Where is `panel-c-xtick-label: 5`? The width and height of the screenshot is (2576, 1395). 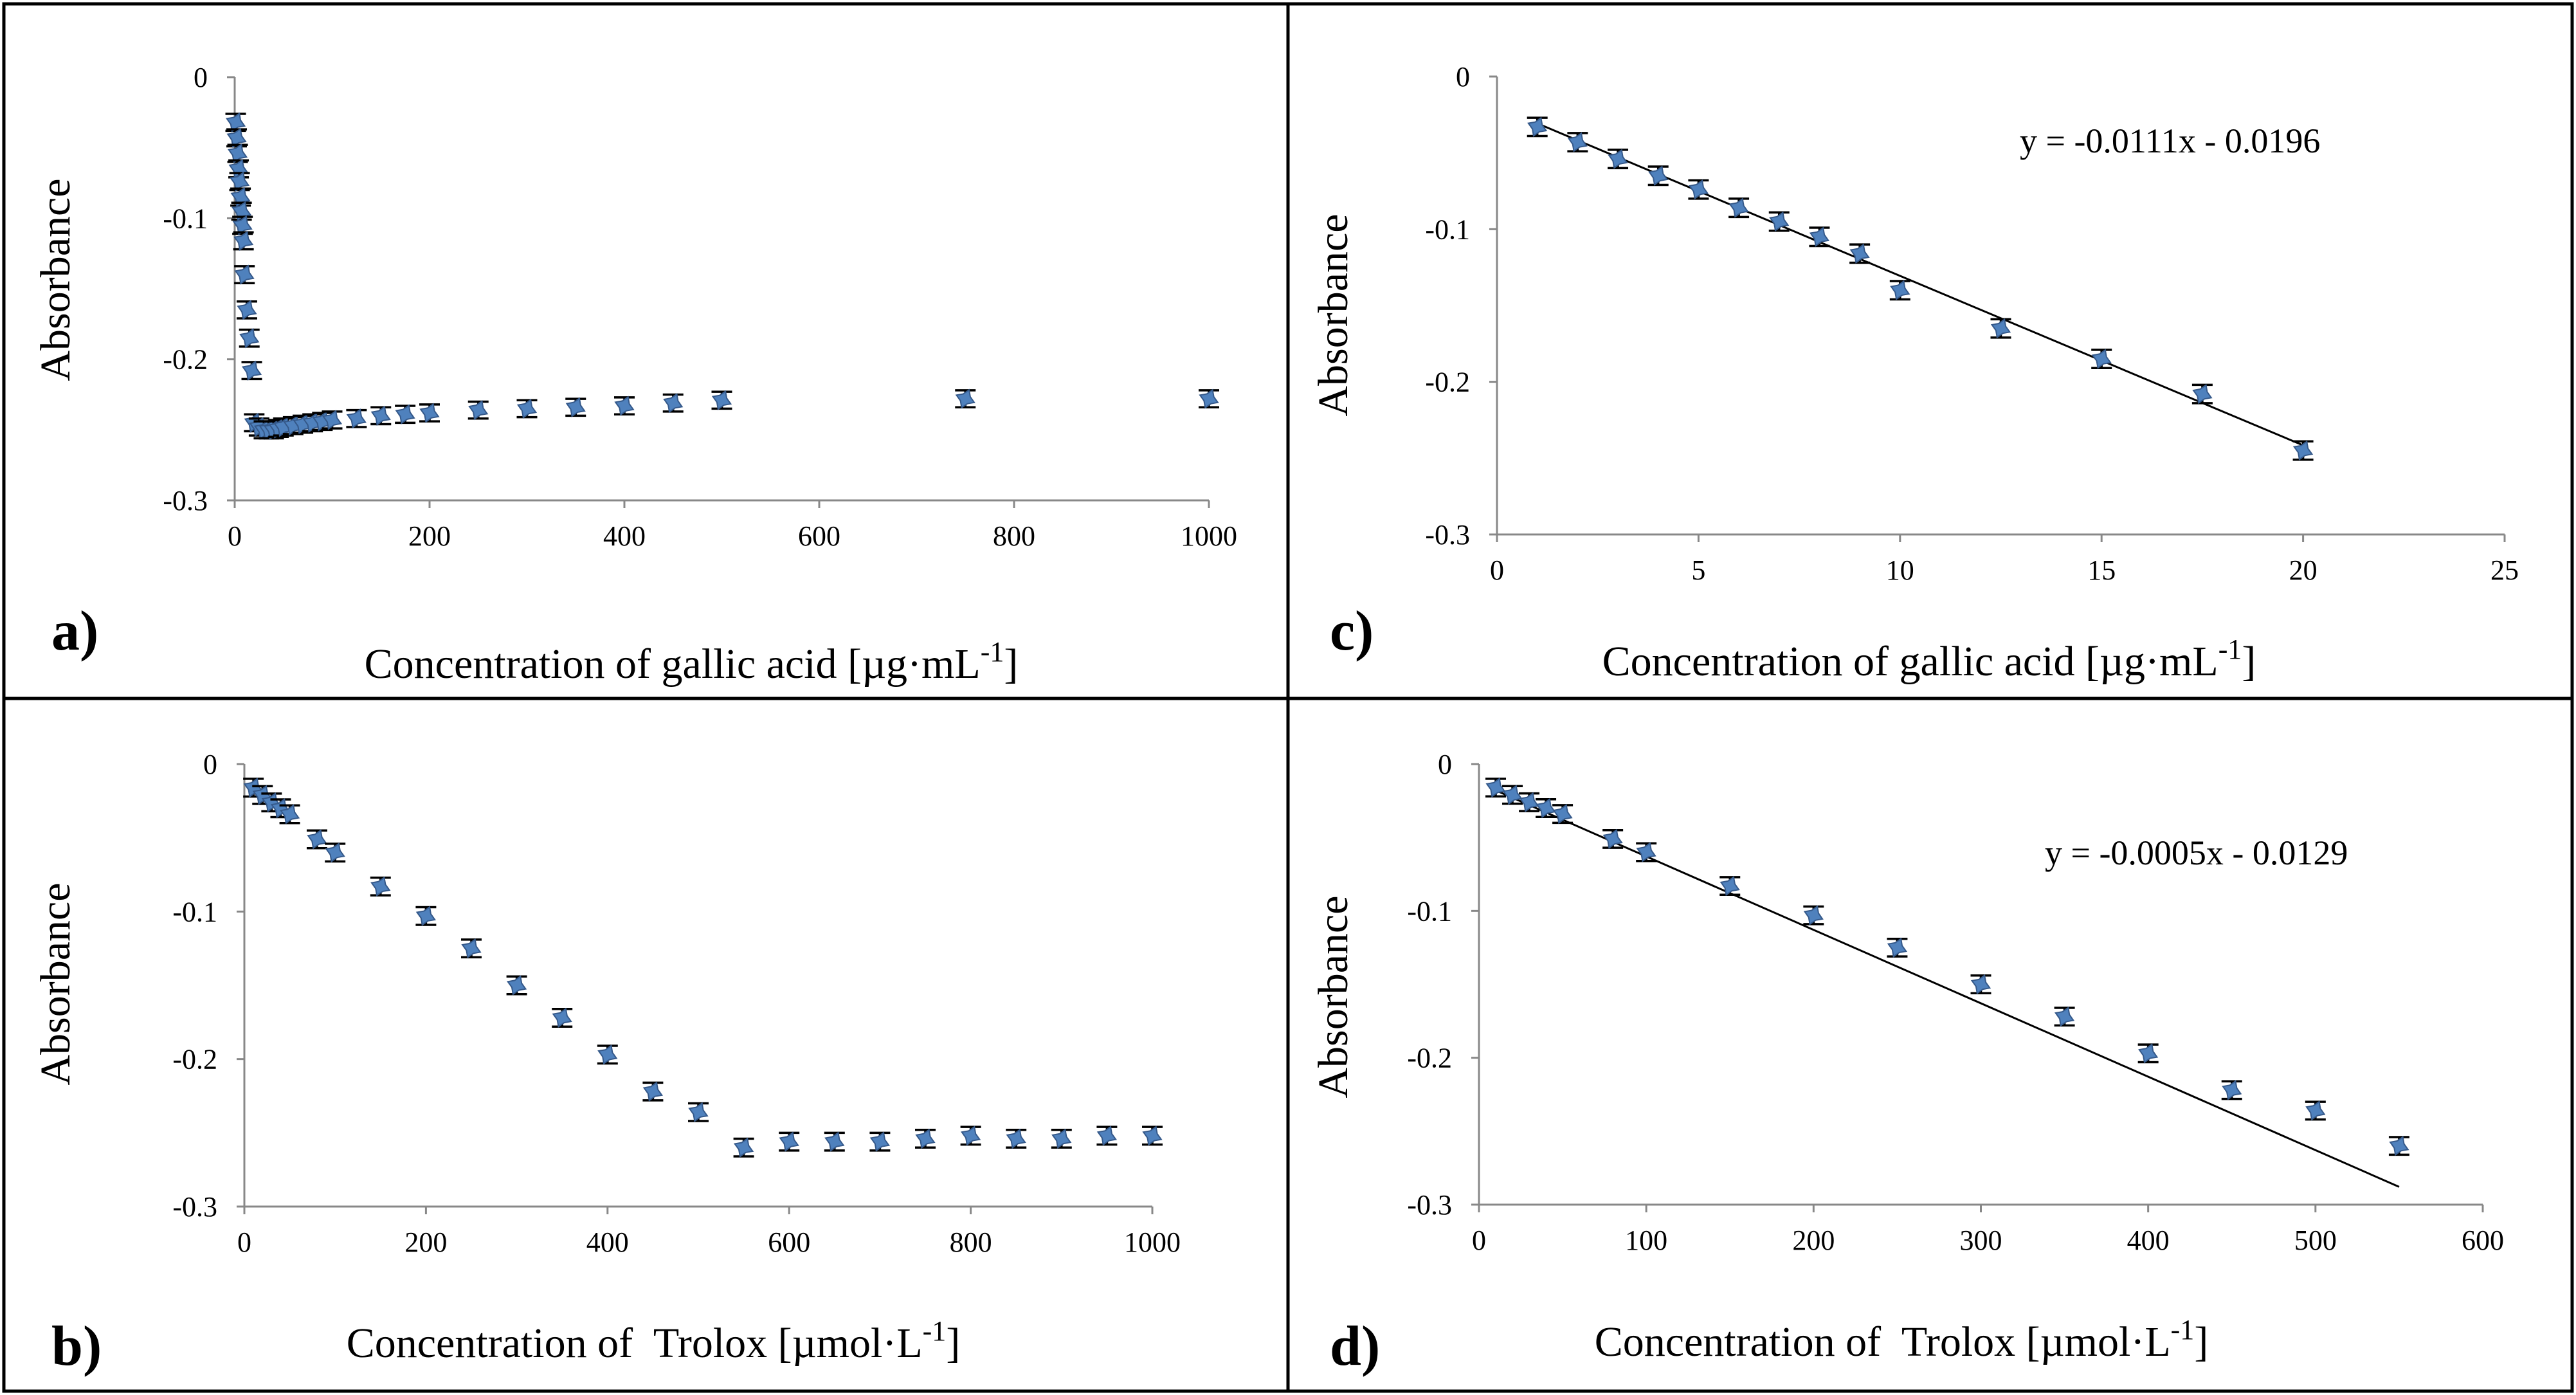 panel-c-xtick-label: 5 is located at coordinates (1698, 570).